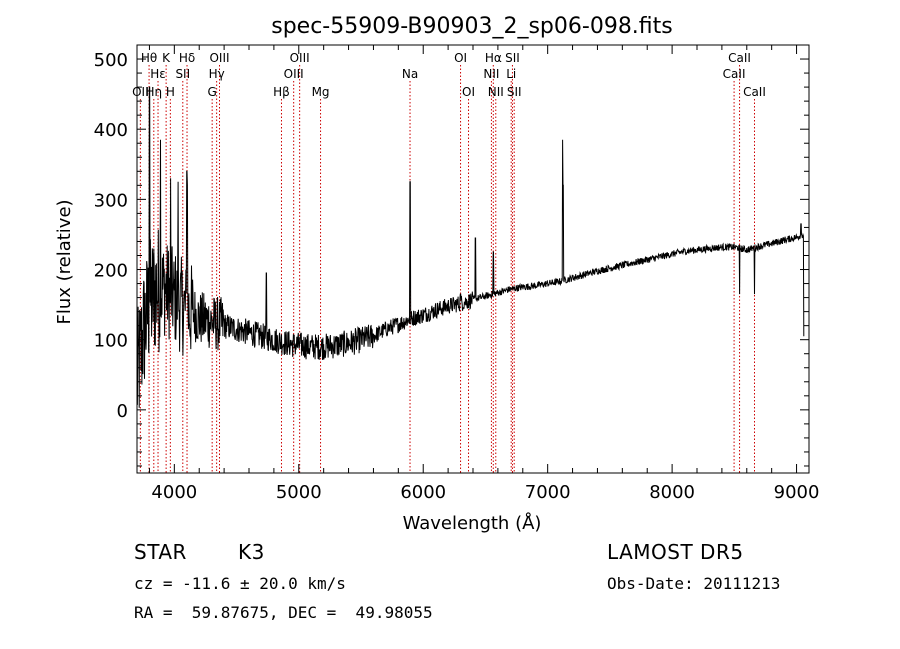 The width and height of the screenshot is (900, 649). What do you see at coordinates (675, 552) in the screenshot?
I see `survey-name: LAMOST DR5` at bounding box center [675, 552].